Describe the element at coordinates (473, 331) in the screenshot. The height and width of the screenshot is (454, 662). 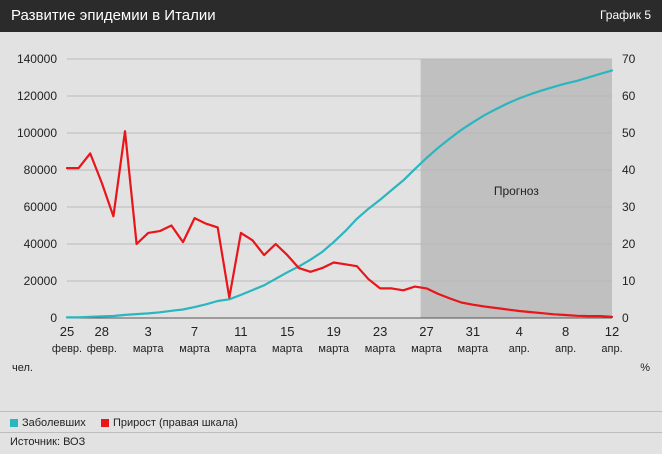
I see `x-tick-day: 31` at that location.